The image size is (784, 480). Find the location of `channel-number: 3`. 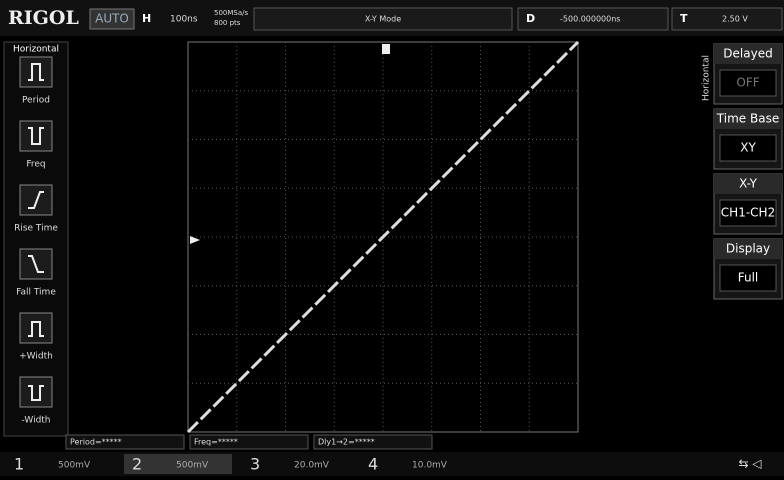

channel-number: 3 is located at coordinates (255, 464).